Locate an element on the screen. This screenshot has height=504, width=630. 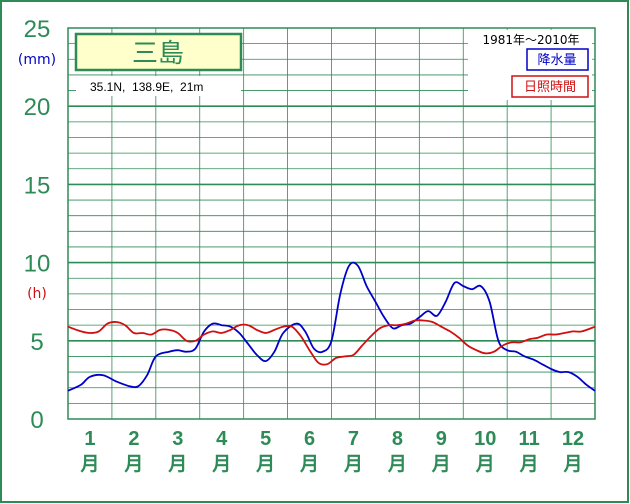
y-tick-label: 5 is located at coordinates (36, 342).